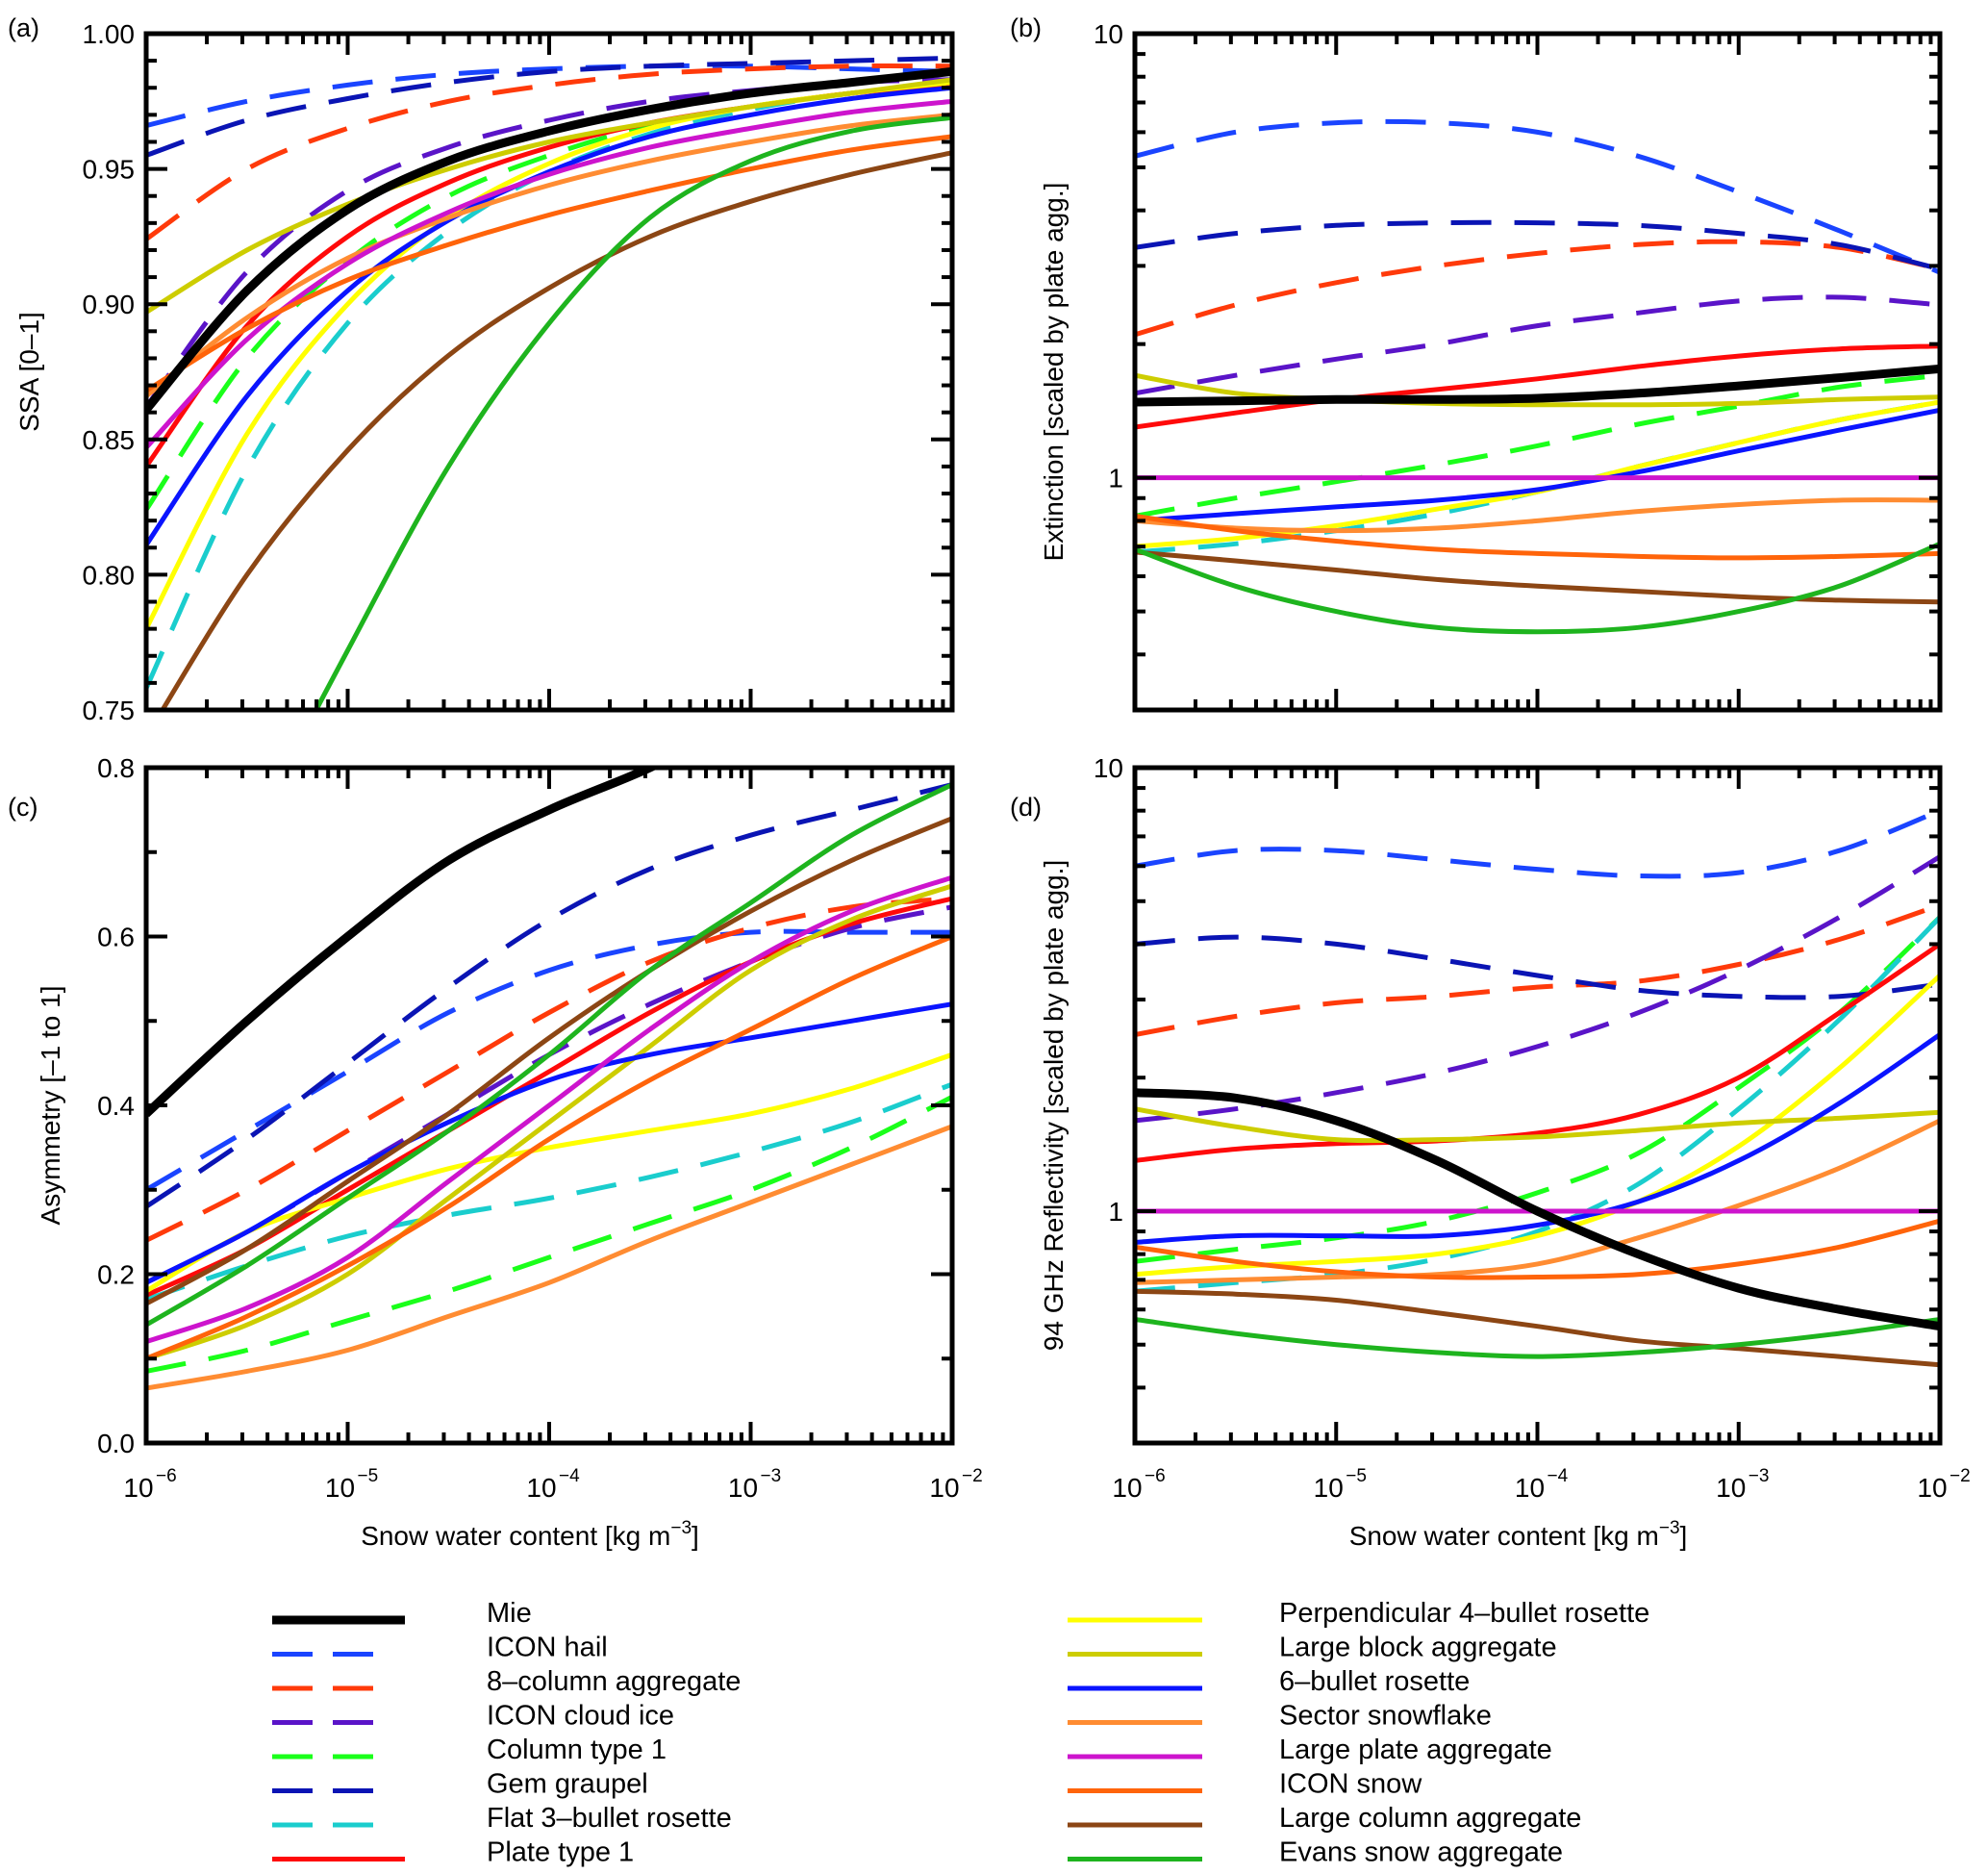 Image resolution: width=1988 pixels, height=1874 pixels. Describe the element at coordinates (1385, 1717) in the screenshot. I see `legend-label: Sector snowflake` at that location.